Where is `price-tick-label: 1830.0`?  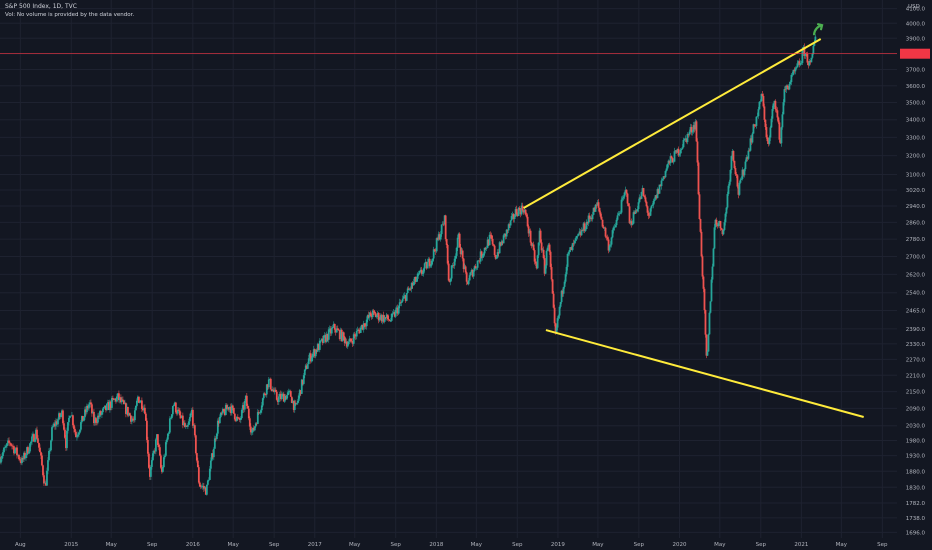
price-tick-label: 1830.0 is located at coordinates (916, 488).